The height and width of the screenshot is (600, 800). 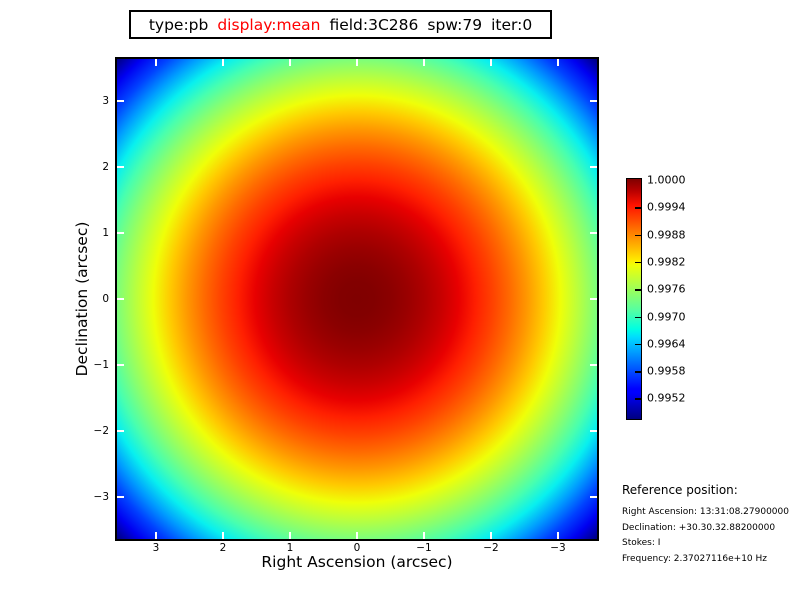 I want to click on colorbar-tick-label: 0.9952, so click(x=666, y=398).